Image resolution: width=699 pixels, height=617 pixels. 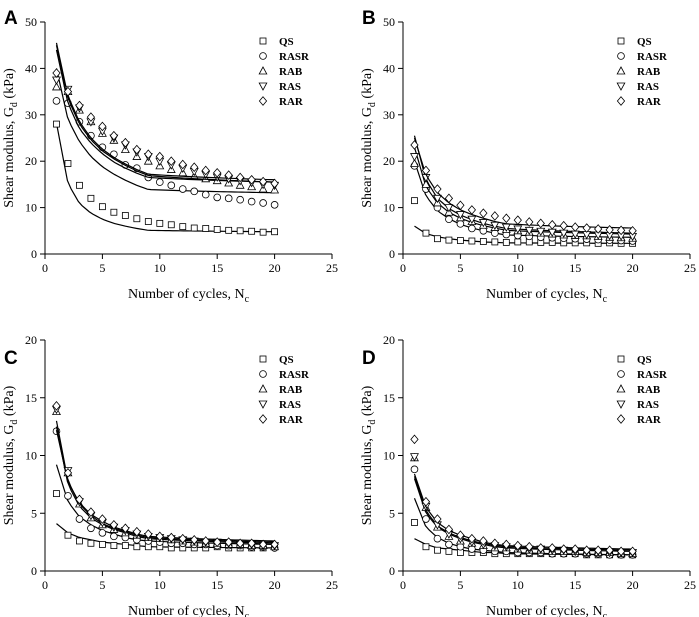 I want to click on y-tick-label: 50, so click(x=389, y=22).